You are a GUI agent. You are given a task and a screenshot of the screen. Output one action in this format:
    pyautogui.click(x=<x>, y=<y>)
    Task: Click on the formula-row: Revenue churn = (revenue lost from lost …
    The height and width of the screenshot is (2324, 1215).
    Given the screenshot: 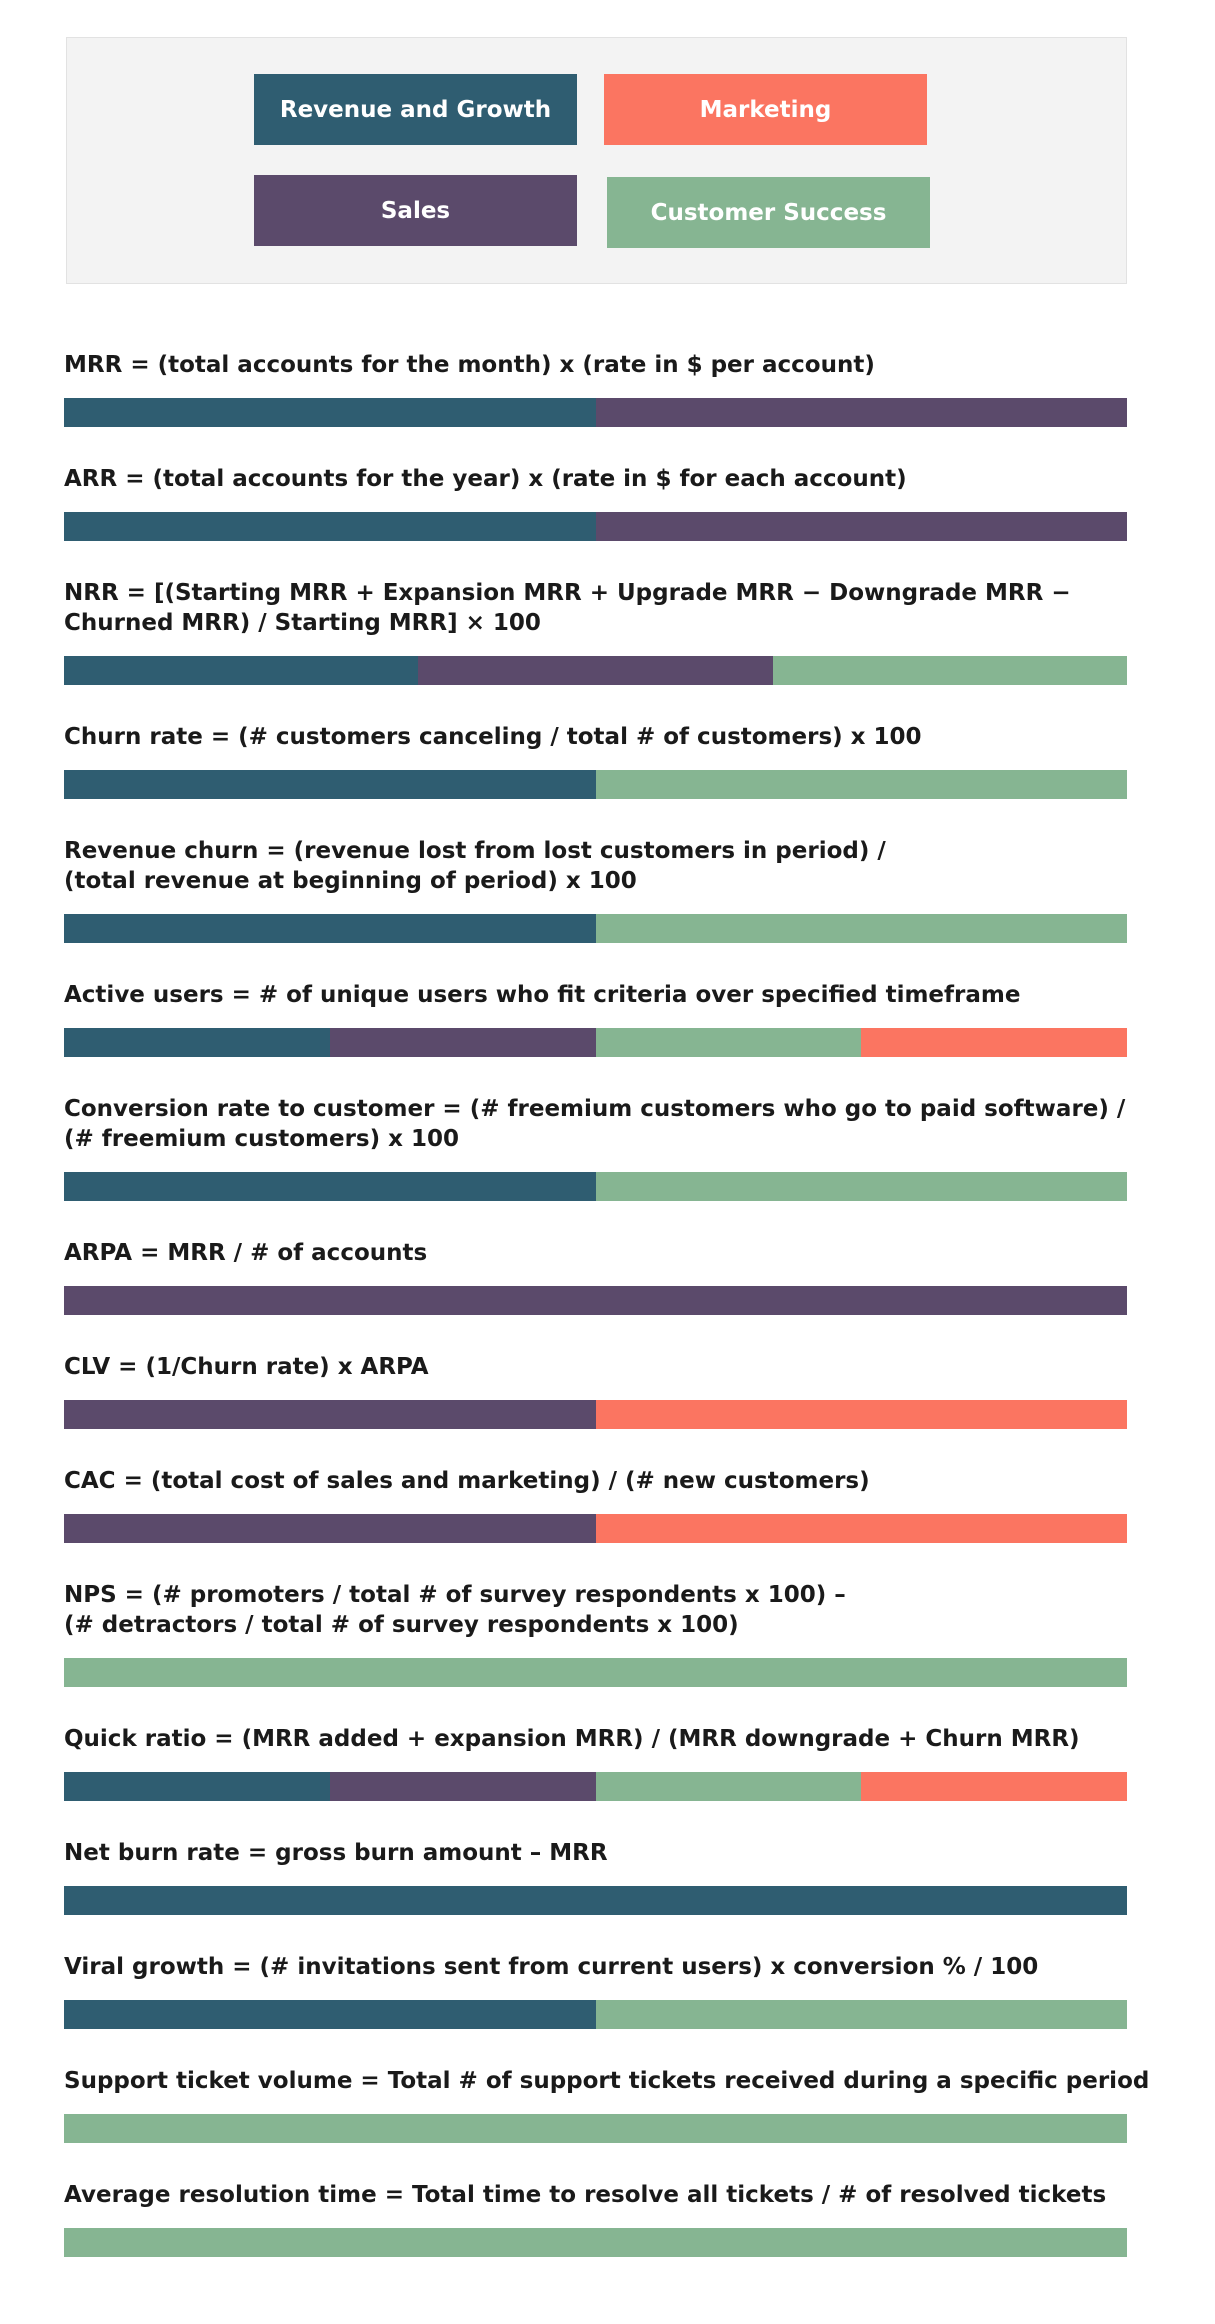 What is the action you would take?
    pyautogui.click(x=595, y=889)
    